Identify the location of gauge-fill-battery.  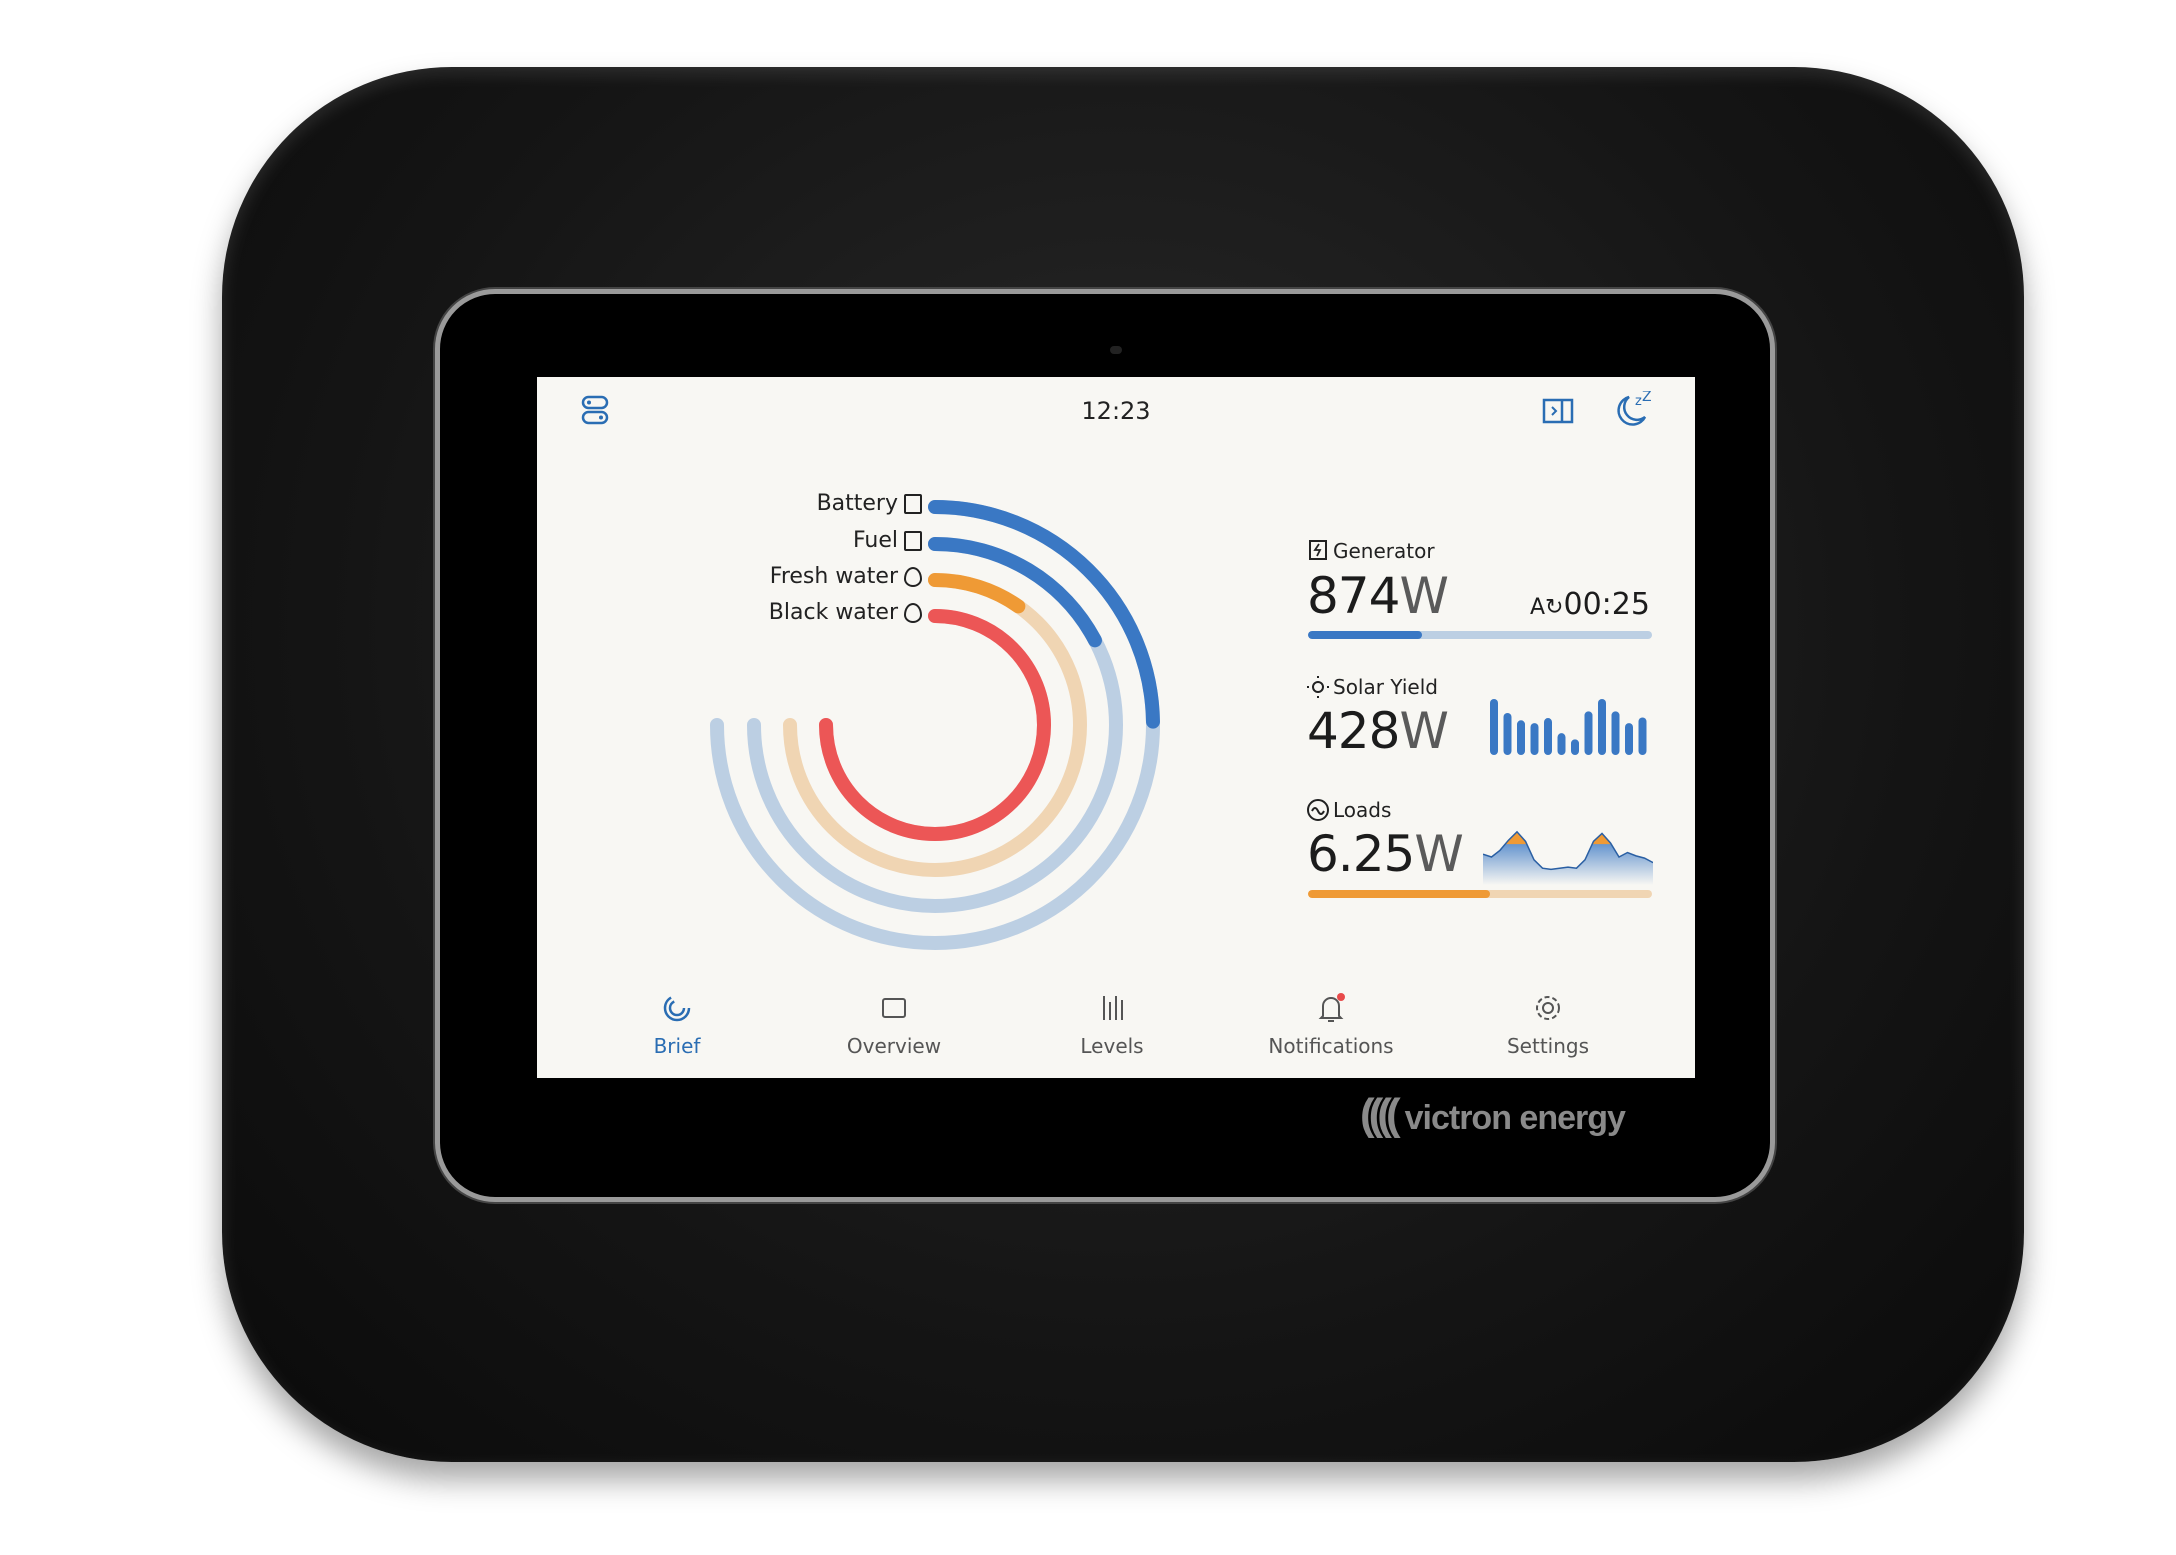
(1044, 614).